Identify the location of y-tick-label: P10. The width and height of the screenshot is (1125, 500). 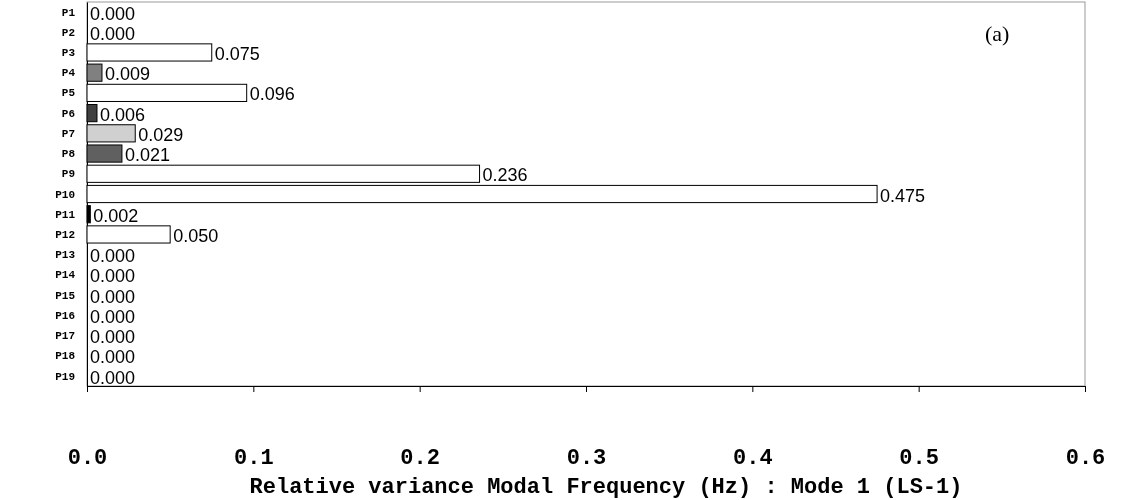
(65, 194).